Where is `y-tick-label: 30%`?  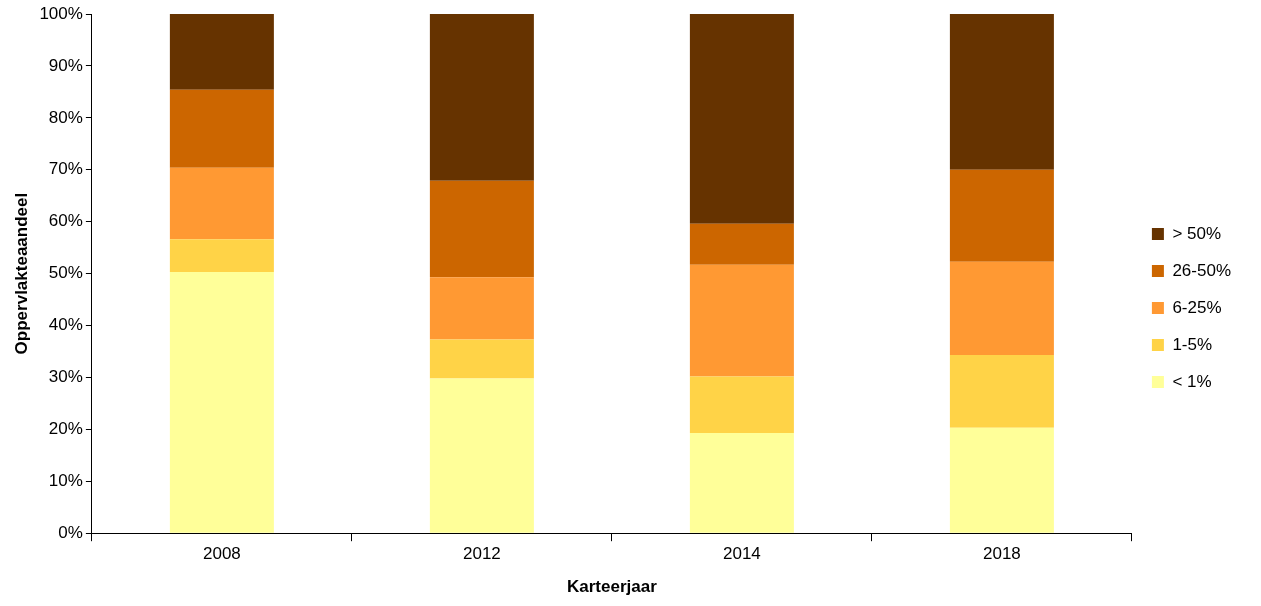
y-tick-label: 30% is located at coordinates (65, 377).